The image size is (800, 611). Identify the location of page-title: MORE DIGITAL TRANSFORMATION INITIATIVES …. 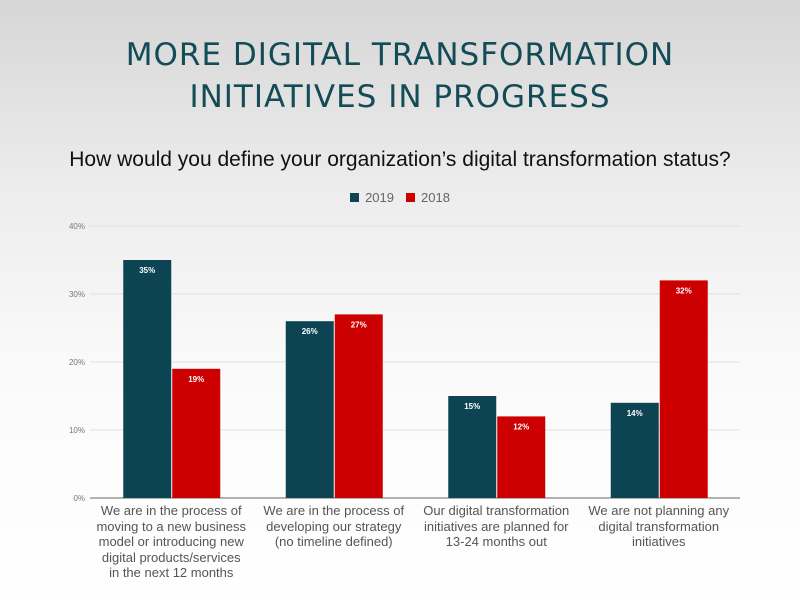
(400, 76).